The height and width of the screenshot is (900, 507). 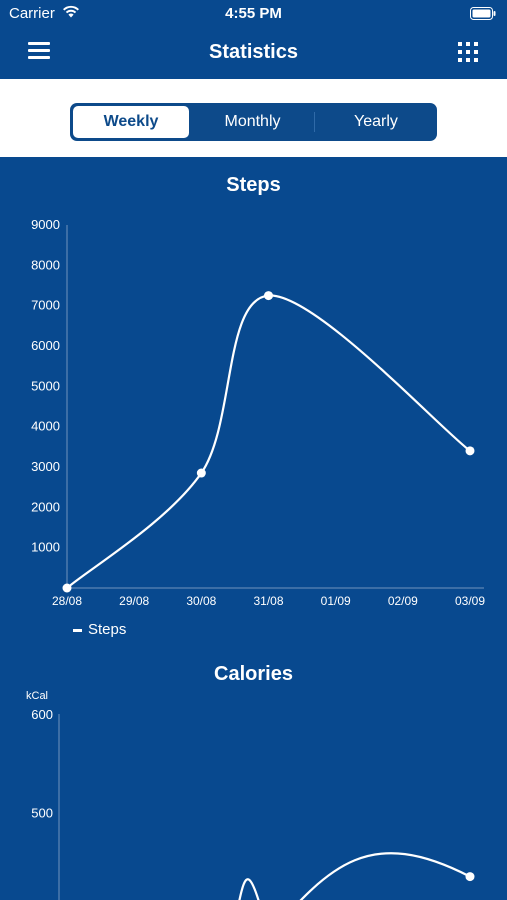 What do you see at coordinates (45, 547) in the screenshot?
I see `steps-y-tick-label: 1000` at bounding box center [45, 547].